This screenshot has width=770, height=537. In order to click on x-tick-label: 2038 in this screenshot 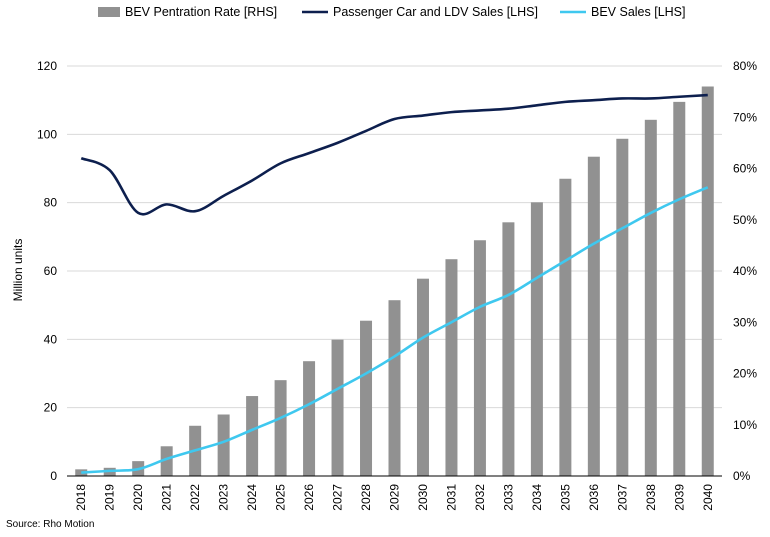, I will do `click(651, 497)`.